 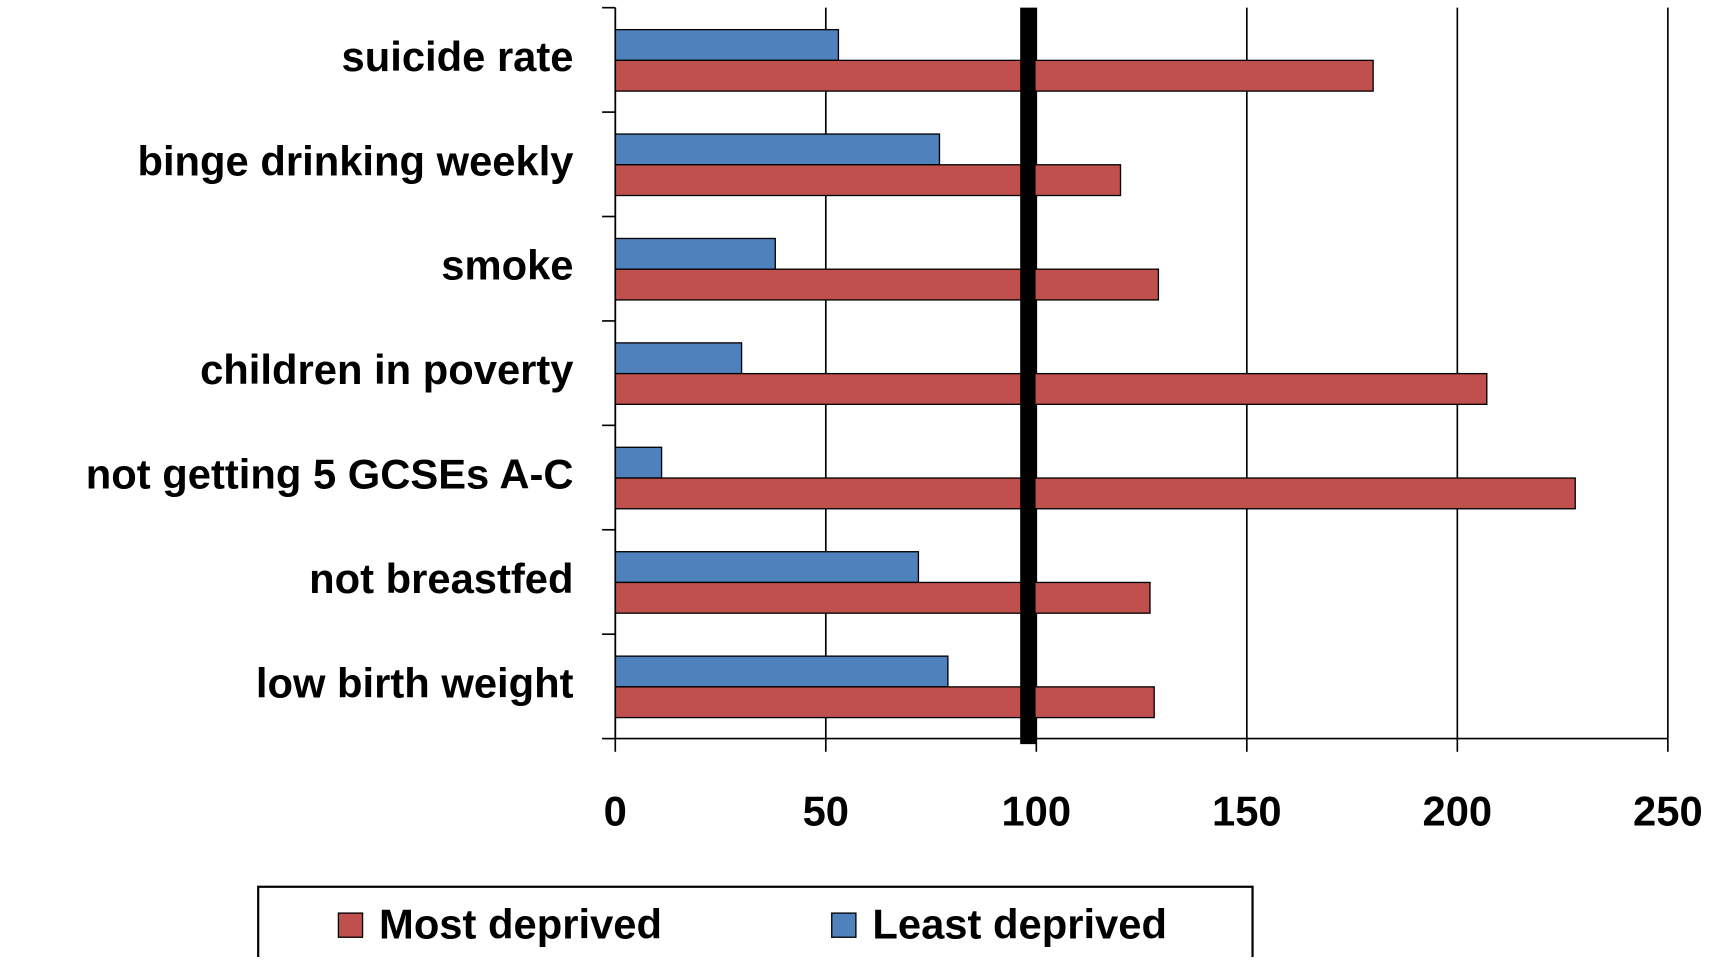 I want to click on y-tick-label: smoke, so click(x=507, y=265).